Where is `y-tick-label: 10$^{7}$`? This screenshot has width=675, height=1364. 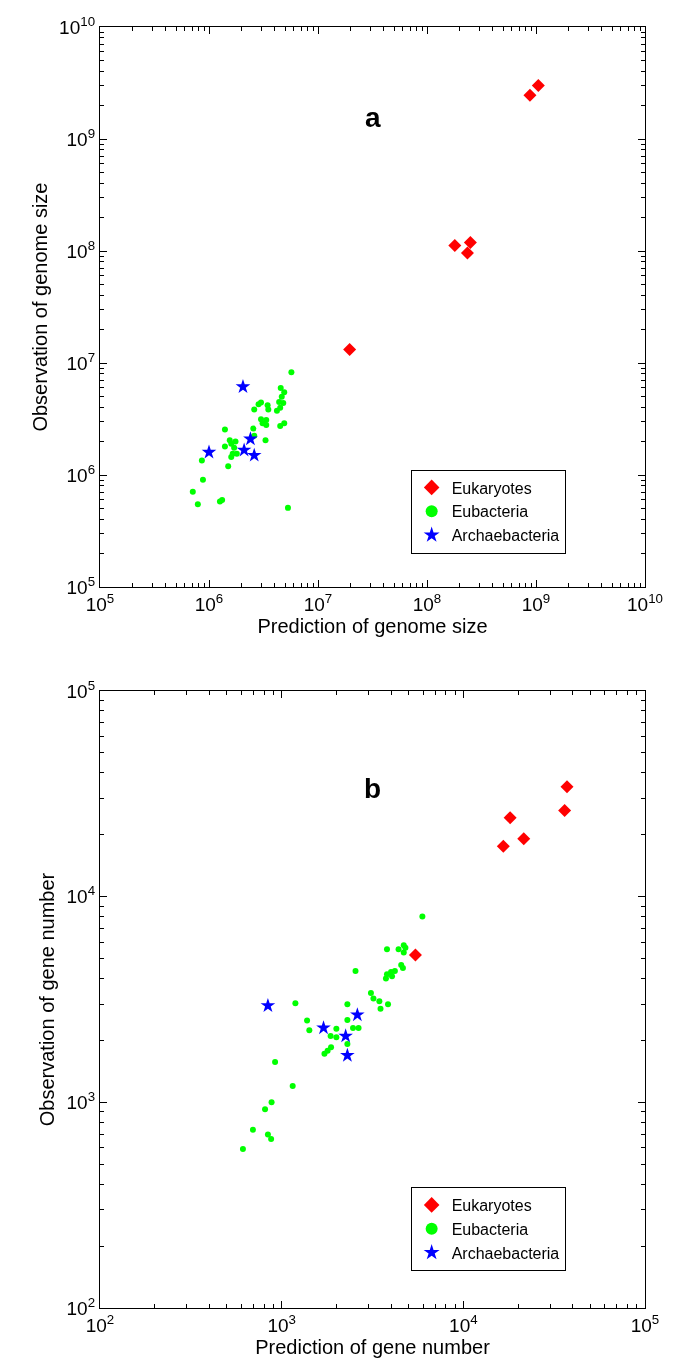
y-tick-label: 10$^{7}$ is located at coordinates (81, 361).